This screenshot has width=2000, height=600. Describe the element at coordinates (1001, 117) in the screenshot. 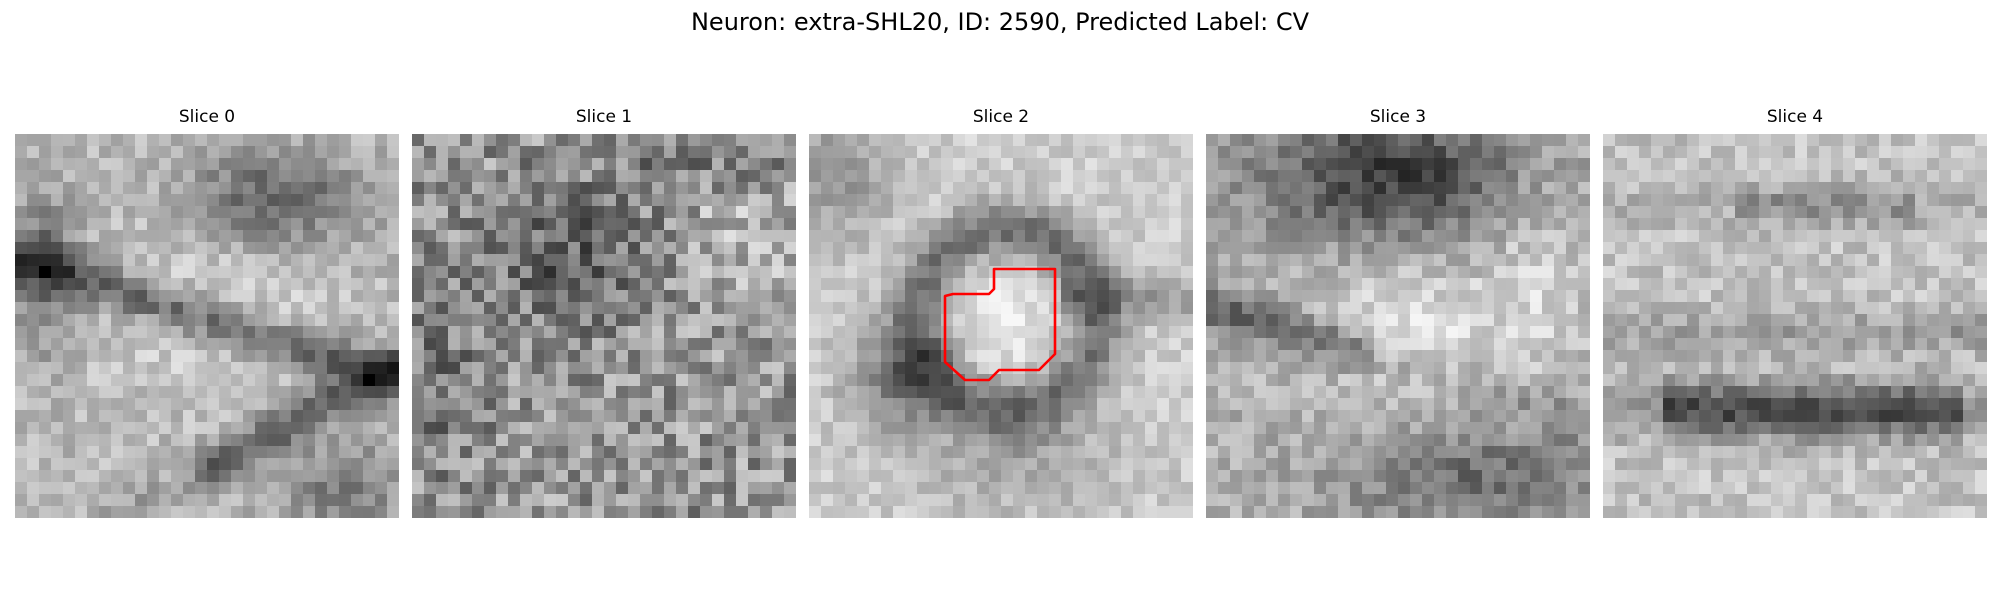

I see `slice-title-2: Slice 2` at that location.